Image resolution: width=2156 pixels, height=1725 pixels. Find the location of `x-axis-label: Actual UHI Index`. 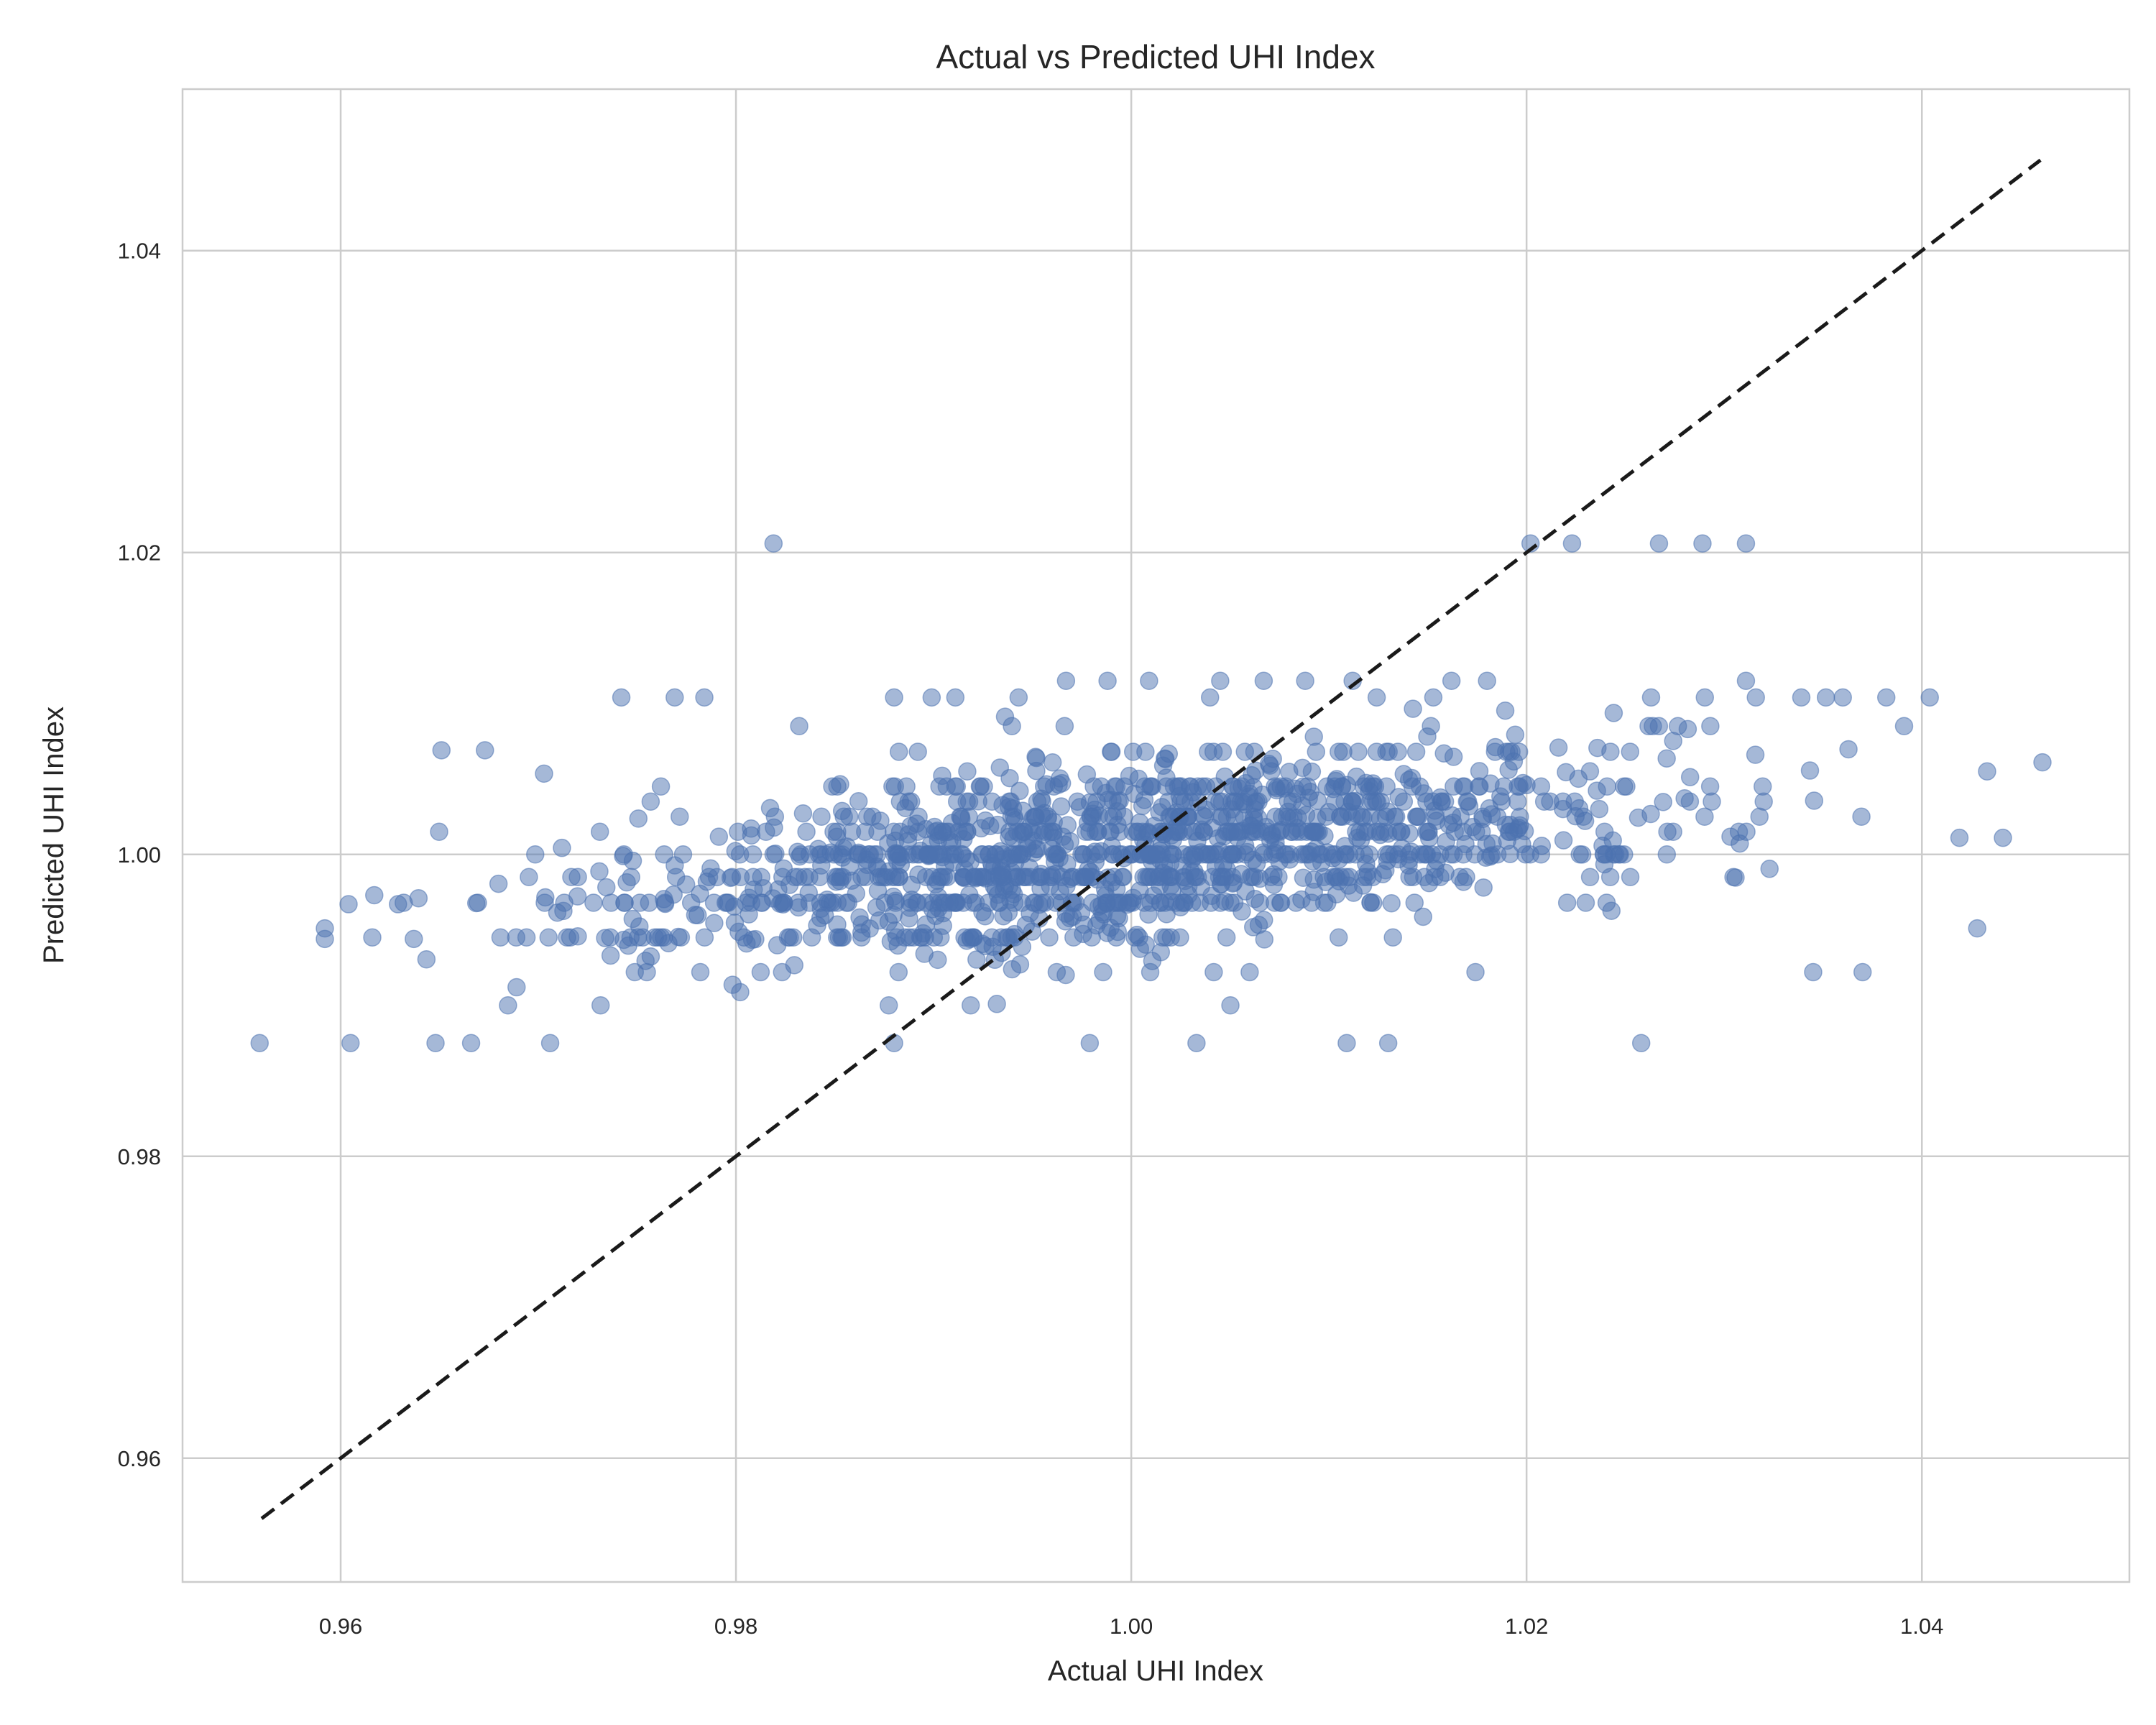

x-axis-label: Actual UHI Index is located at coordinates (1156, 1671).